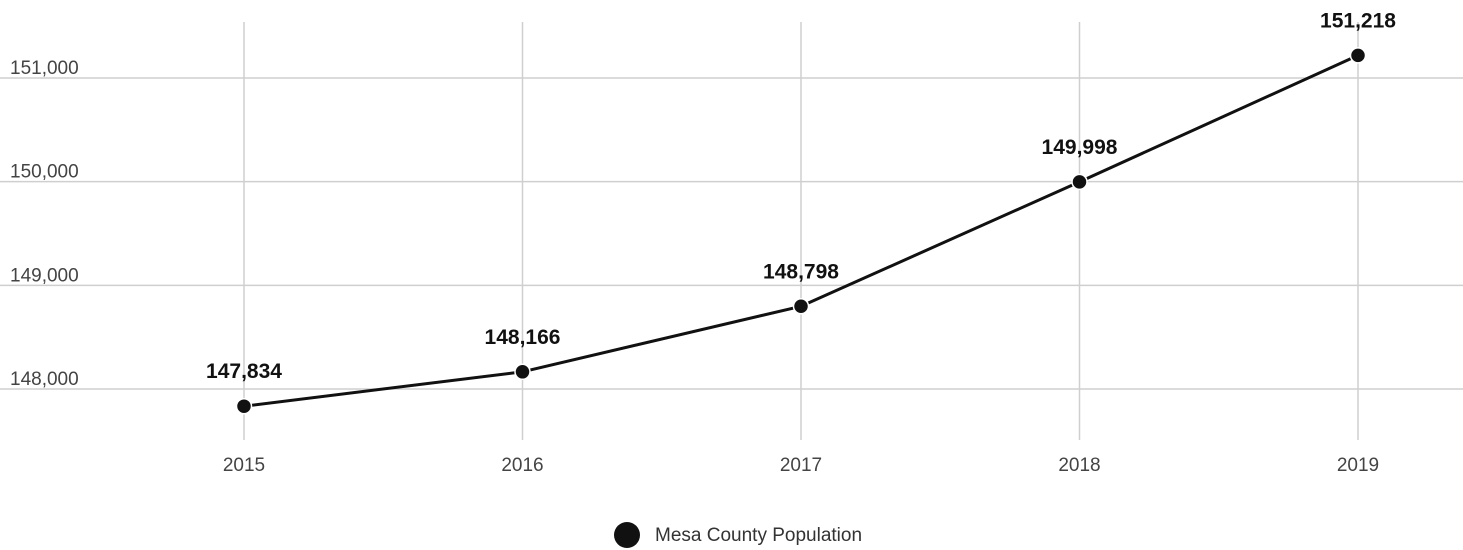 This screenshot has height=550, width=1463. Describe the element at coordinates (522, 465) in the screenshot. I see `x-tick-label: 2016` at that location.